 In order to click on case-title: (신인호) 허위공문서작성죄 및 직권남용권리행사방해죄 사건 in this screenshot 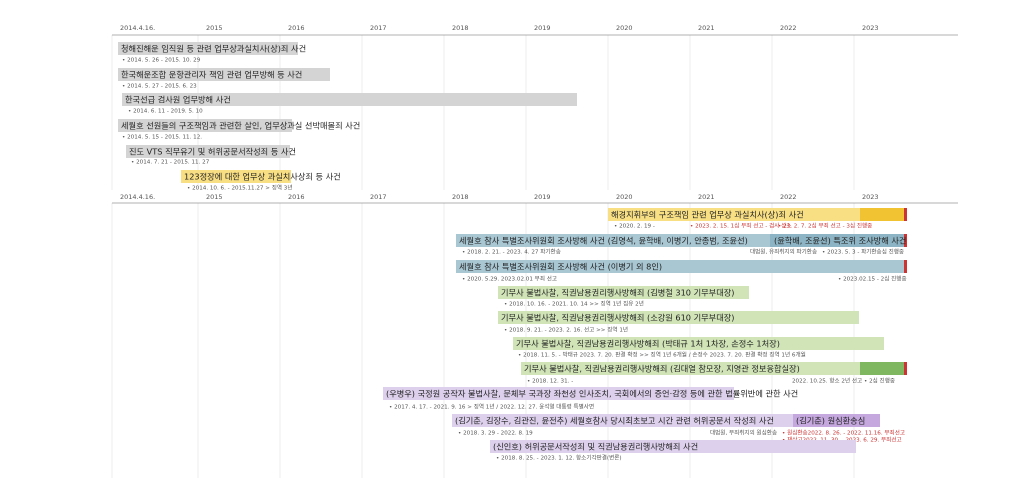, I will do `click(595, 447)`.